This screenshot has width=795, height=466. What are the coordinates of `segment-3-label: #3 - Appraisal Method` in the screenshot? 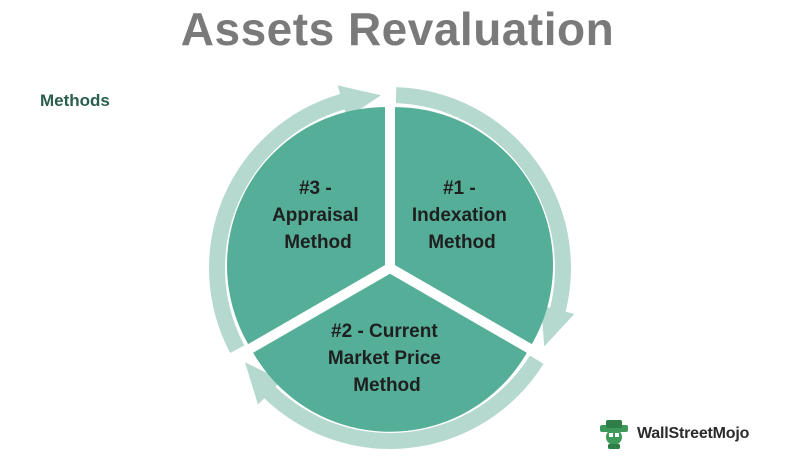 It's located at (318, 215).